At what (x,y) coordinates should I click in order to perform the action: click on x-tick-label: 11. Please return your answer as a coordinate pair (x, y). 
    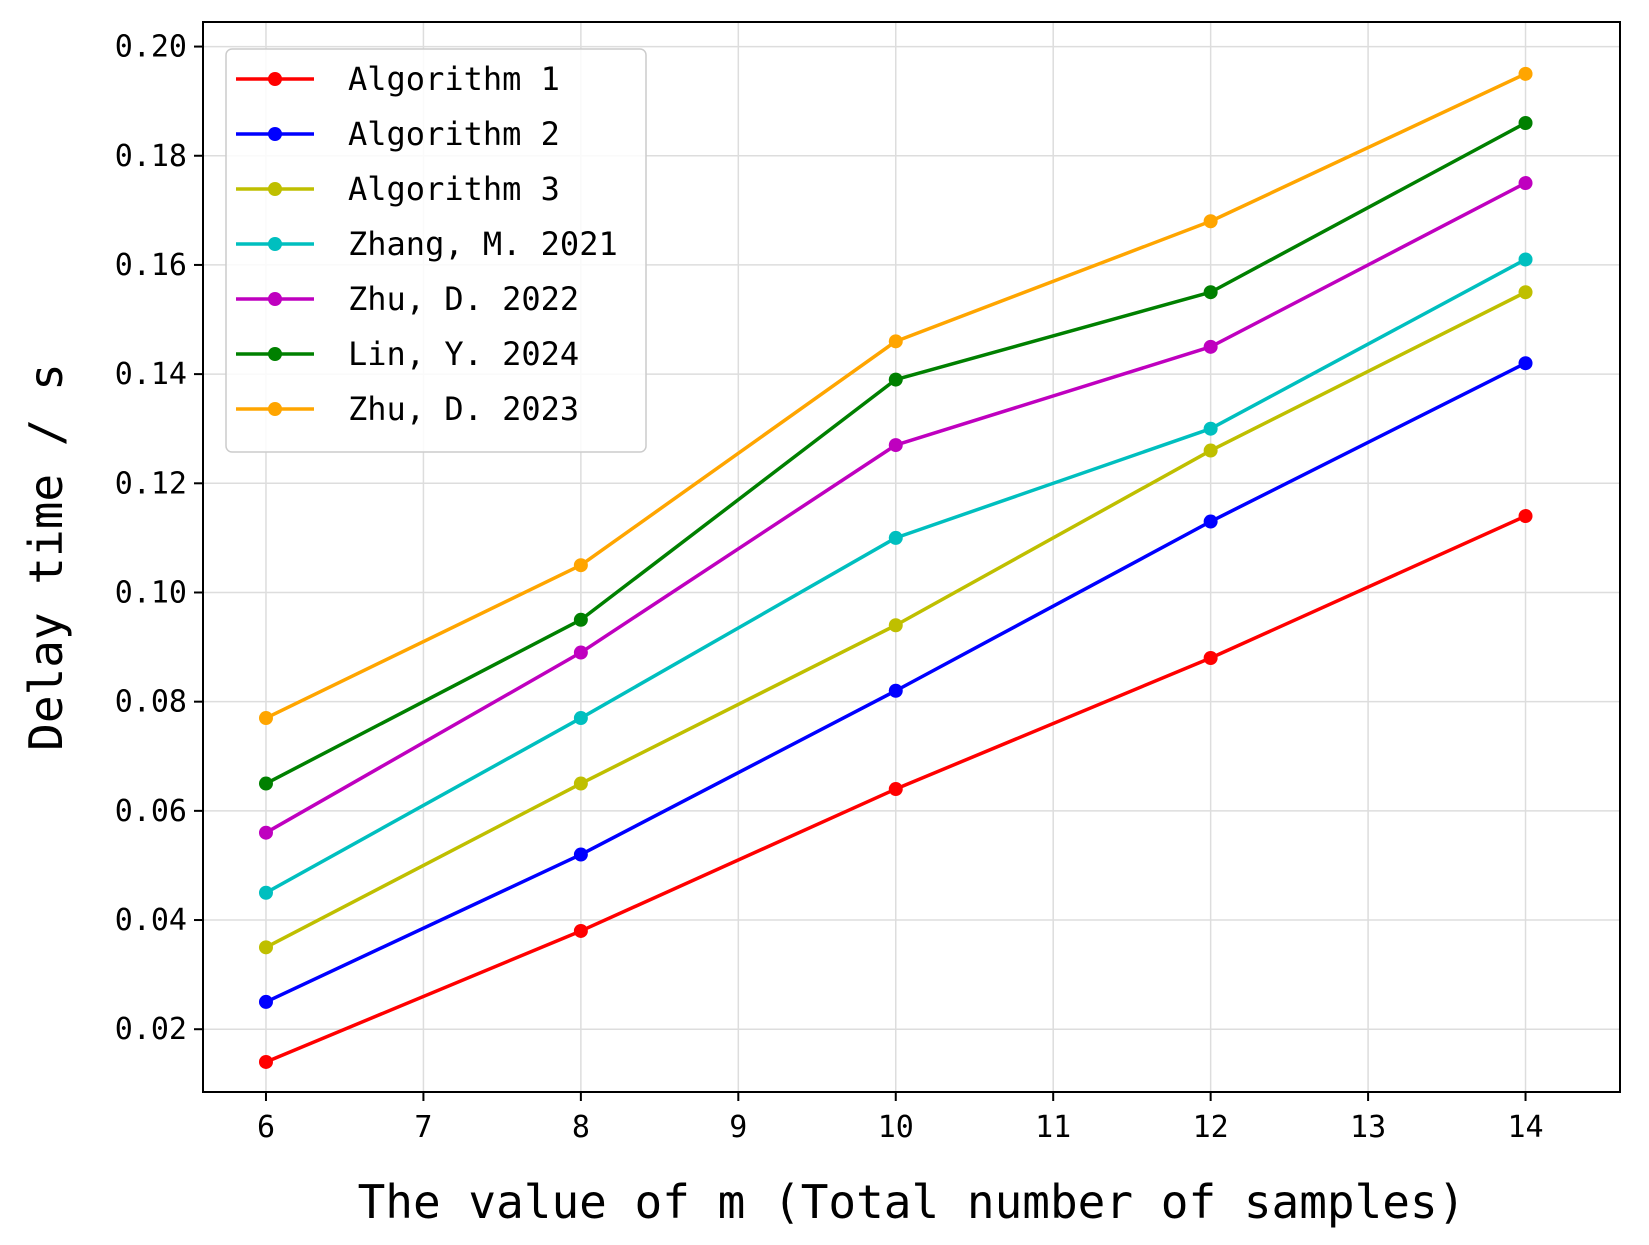
    Looking at the image, I should click on (1053, 1127).